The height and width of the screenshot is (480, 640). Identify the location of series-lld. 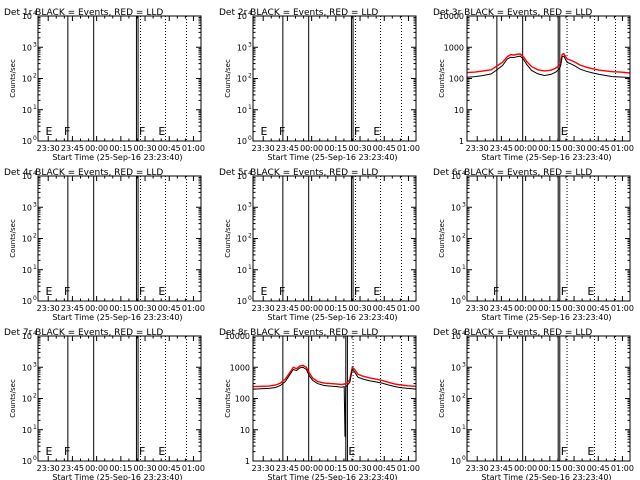
(334, 376).